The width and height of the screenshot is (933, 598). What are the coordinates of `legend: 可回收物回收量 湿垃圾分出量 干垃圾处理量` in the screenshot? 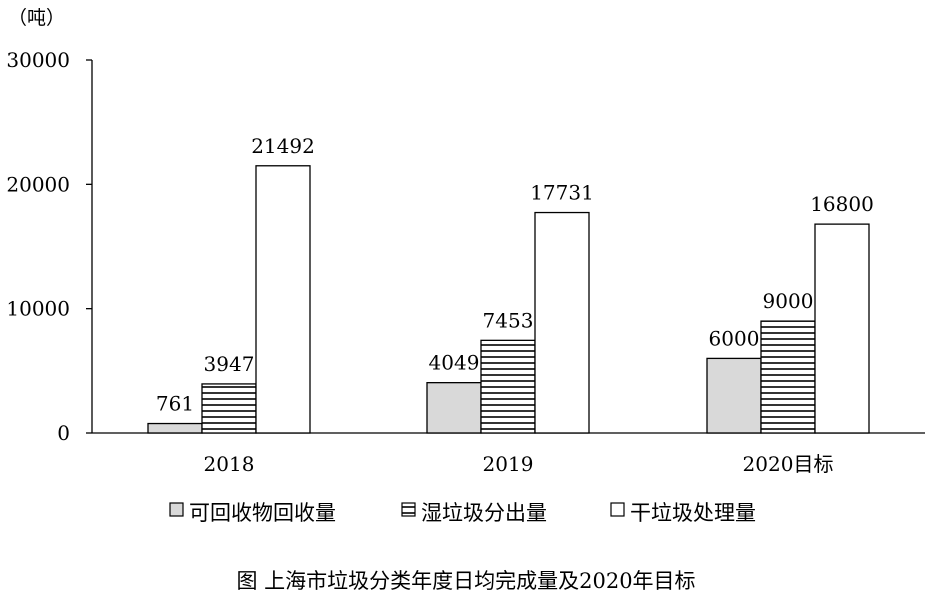 It's located at (462, 513).